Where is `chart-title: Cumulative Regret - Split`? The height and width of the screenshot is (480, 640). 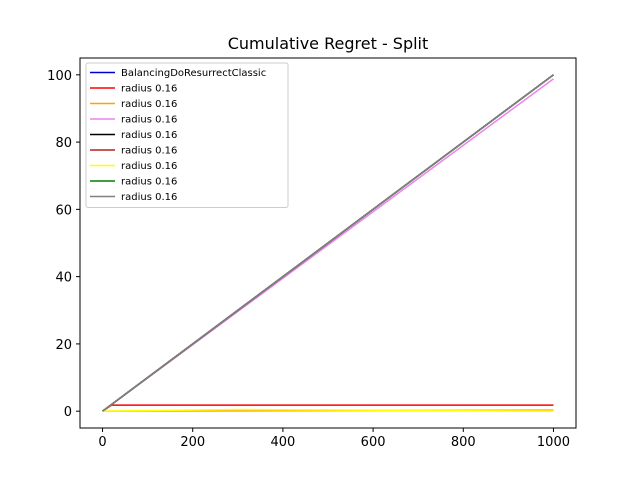 chart-title: Cumulative Regret - Split is located at coordinates (328, 43).